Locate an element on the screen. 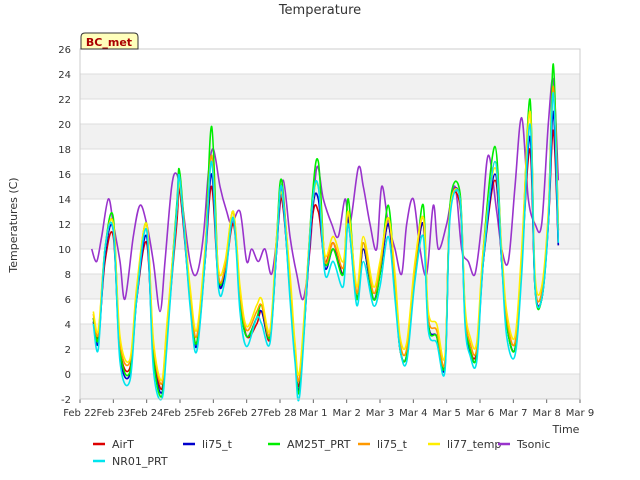 The image size is (640, 480). x-axis-label: Time is located at coordinates (566, 429).